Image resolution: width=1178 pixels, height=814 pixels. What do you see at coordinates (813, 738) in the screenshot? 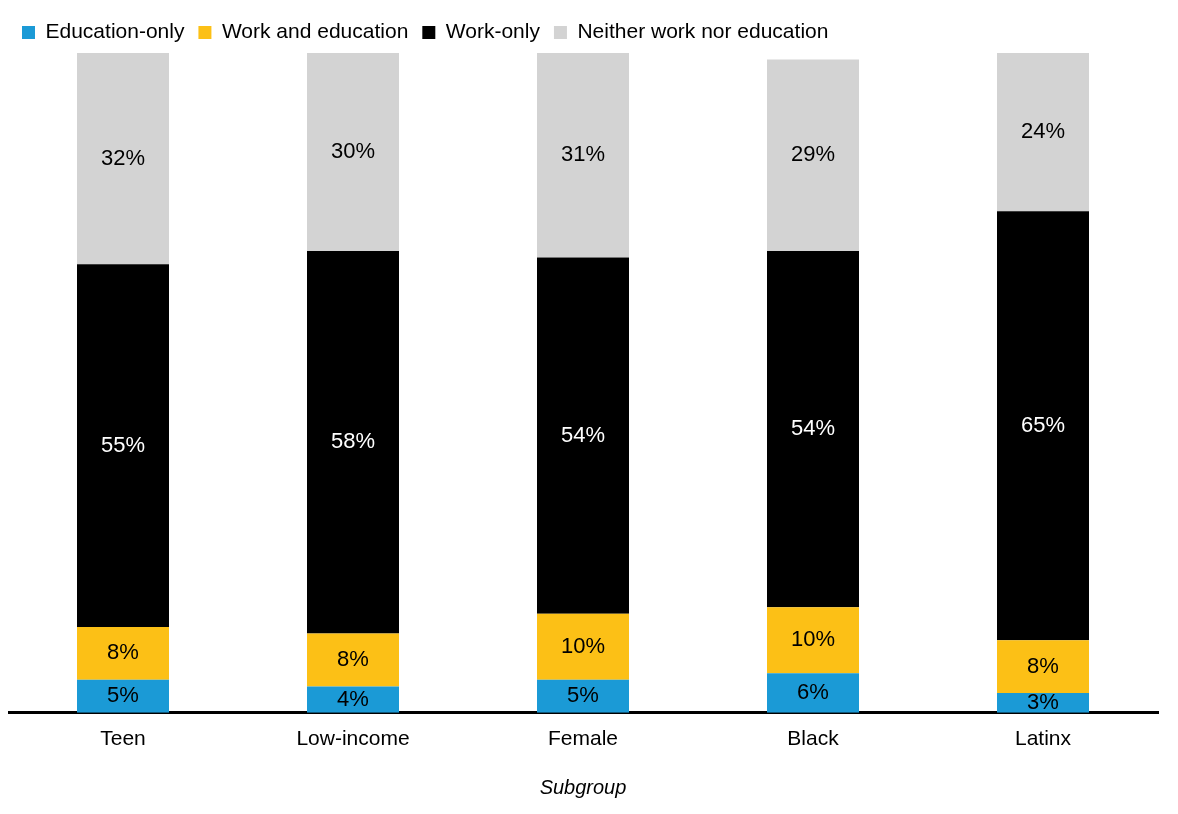
I see `x-tick-label: Black` at bounding box center [813, 738].